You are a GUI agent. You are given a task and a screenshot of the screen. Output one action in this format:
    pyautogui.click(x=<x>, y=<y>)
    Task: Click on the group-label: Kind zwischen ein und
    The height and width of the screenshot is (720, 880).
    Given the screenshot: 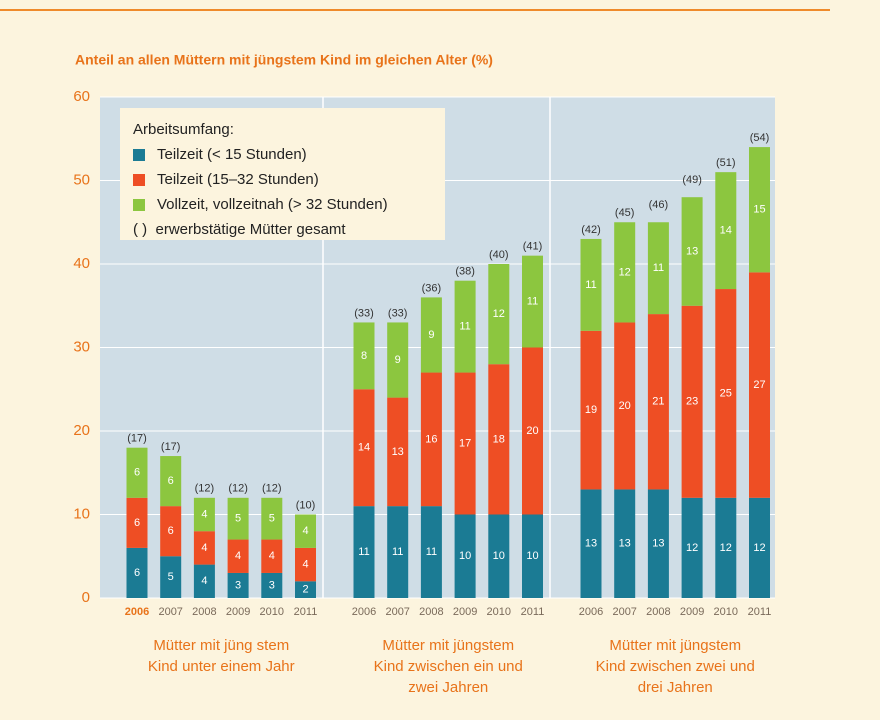 What is the action you would take?
    pyautogui.click(x=448, y=666)
    